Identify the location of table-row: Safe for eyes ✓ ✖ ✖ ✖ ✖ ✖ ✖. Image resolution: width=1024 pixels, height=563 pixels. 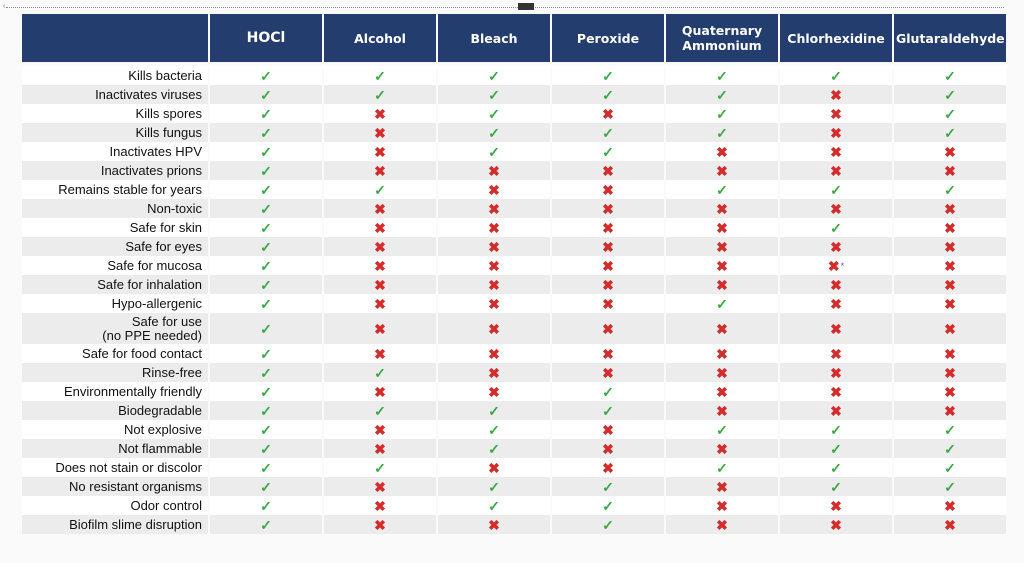
(514, 246).